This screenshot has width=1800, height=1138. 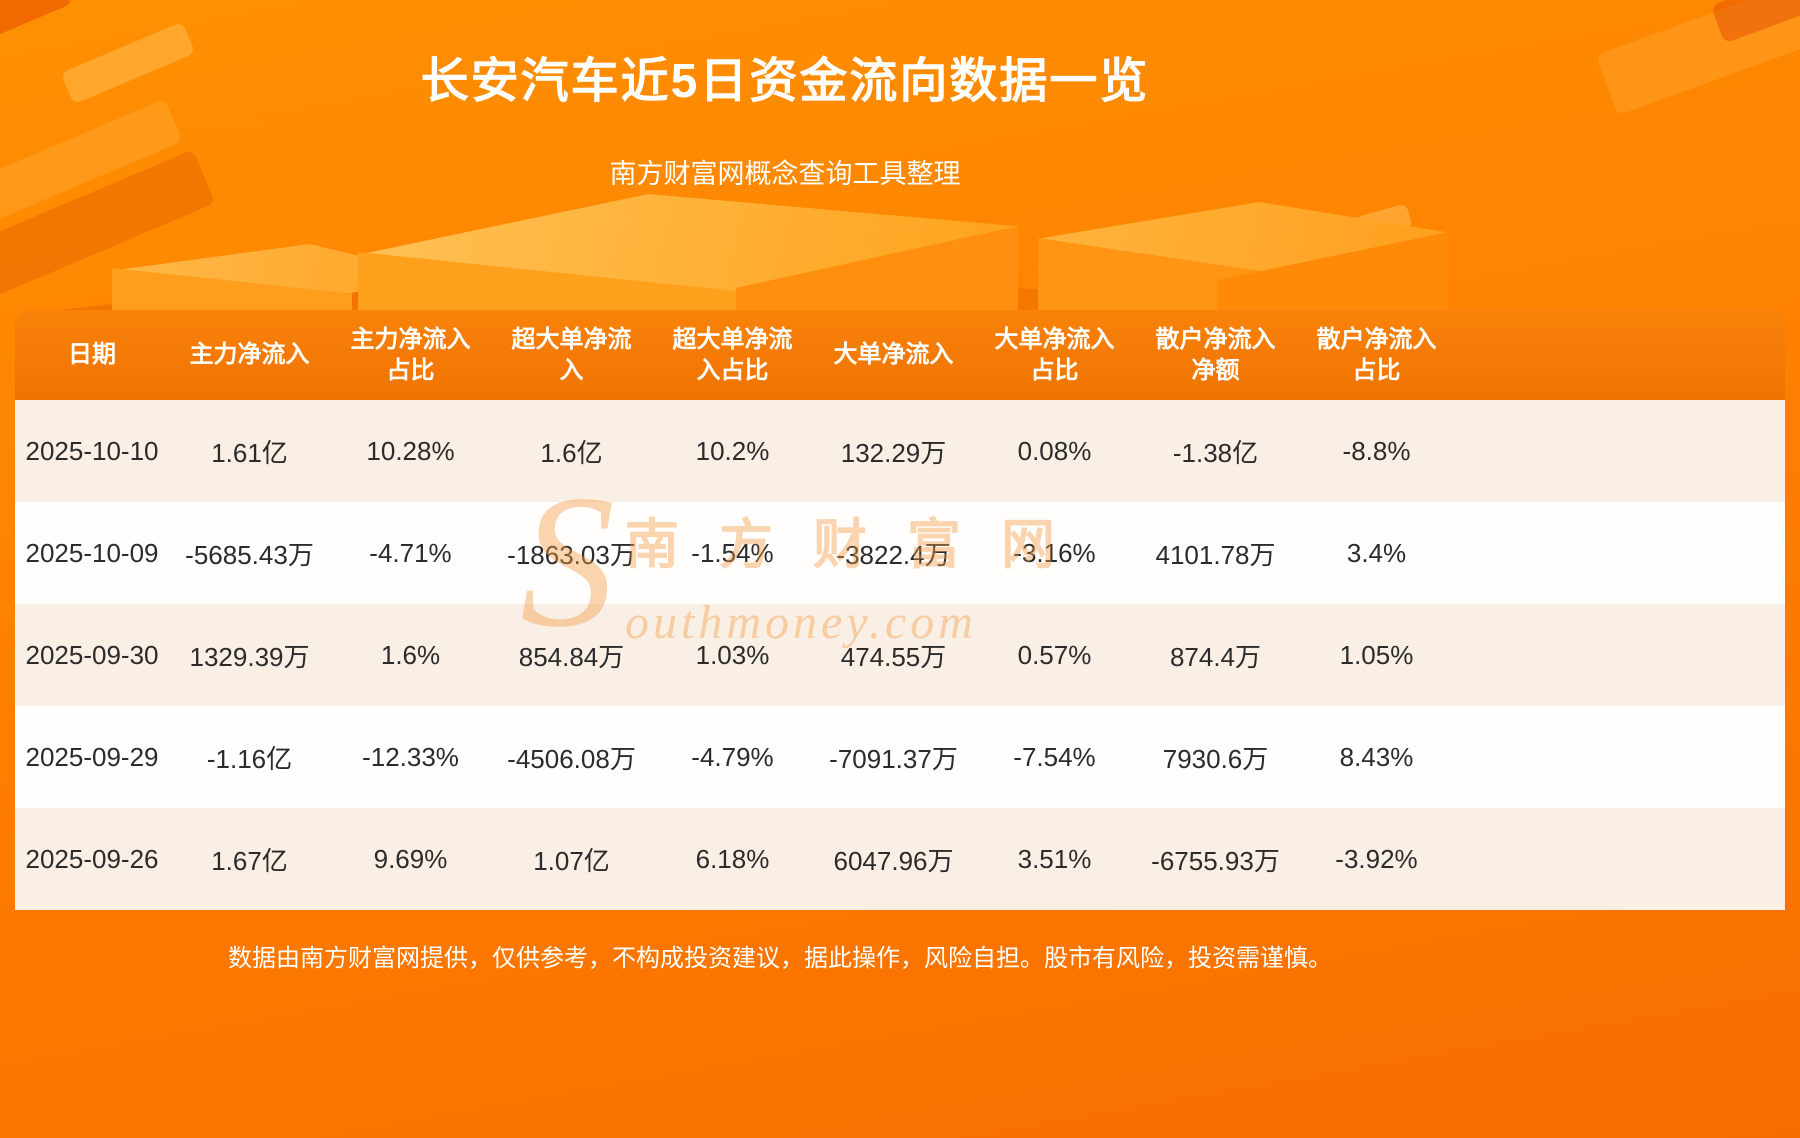 What do you see at coordinates (1376, 450) in the screenshot?
I see `table-cell: -8.8%` at bounding box center [1376, 450].